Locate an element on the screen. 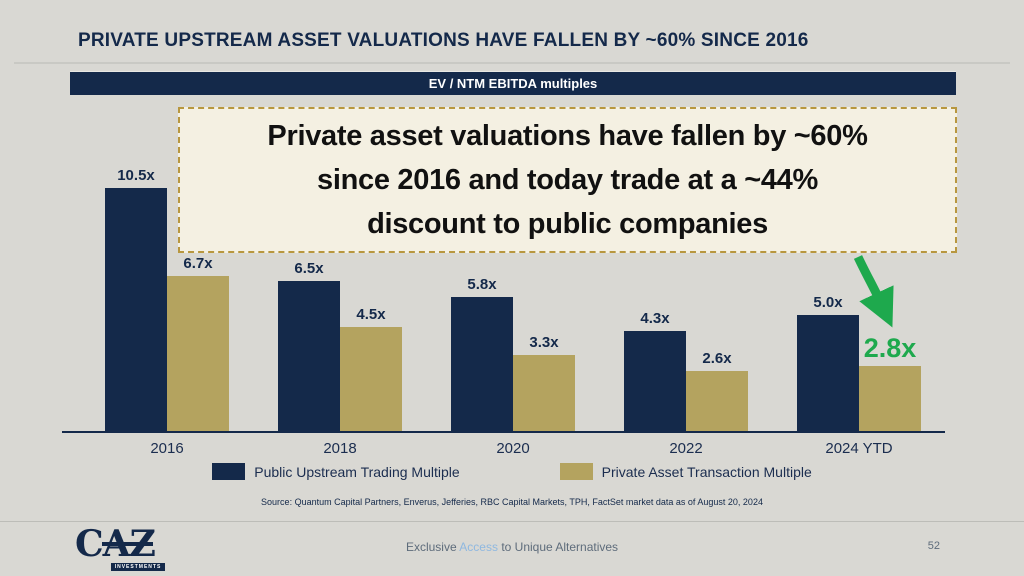 This screenshot has width=1024, height=576. caz-logo-investments-label: INVESTMENTS is located at coordinates (138, 567).